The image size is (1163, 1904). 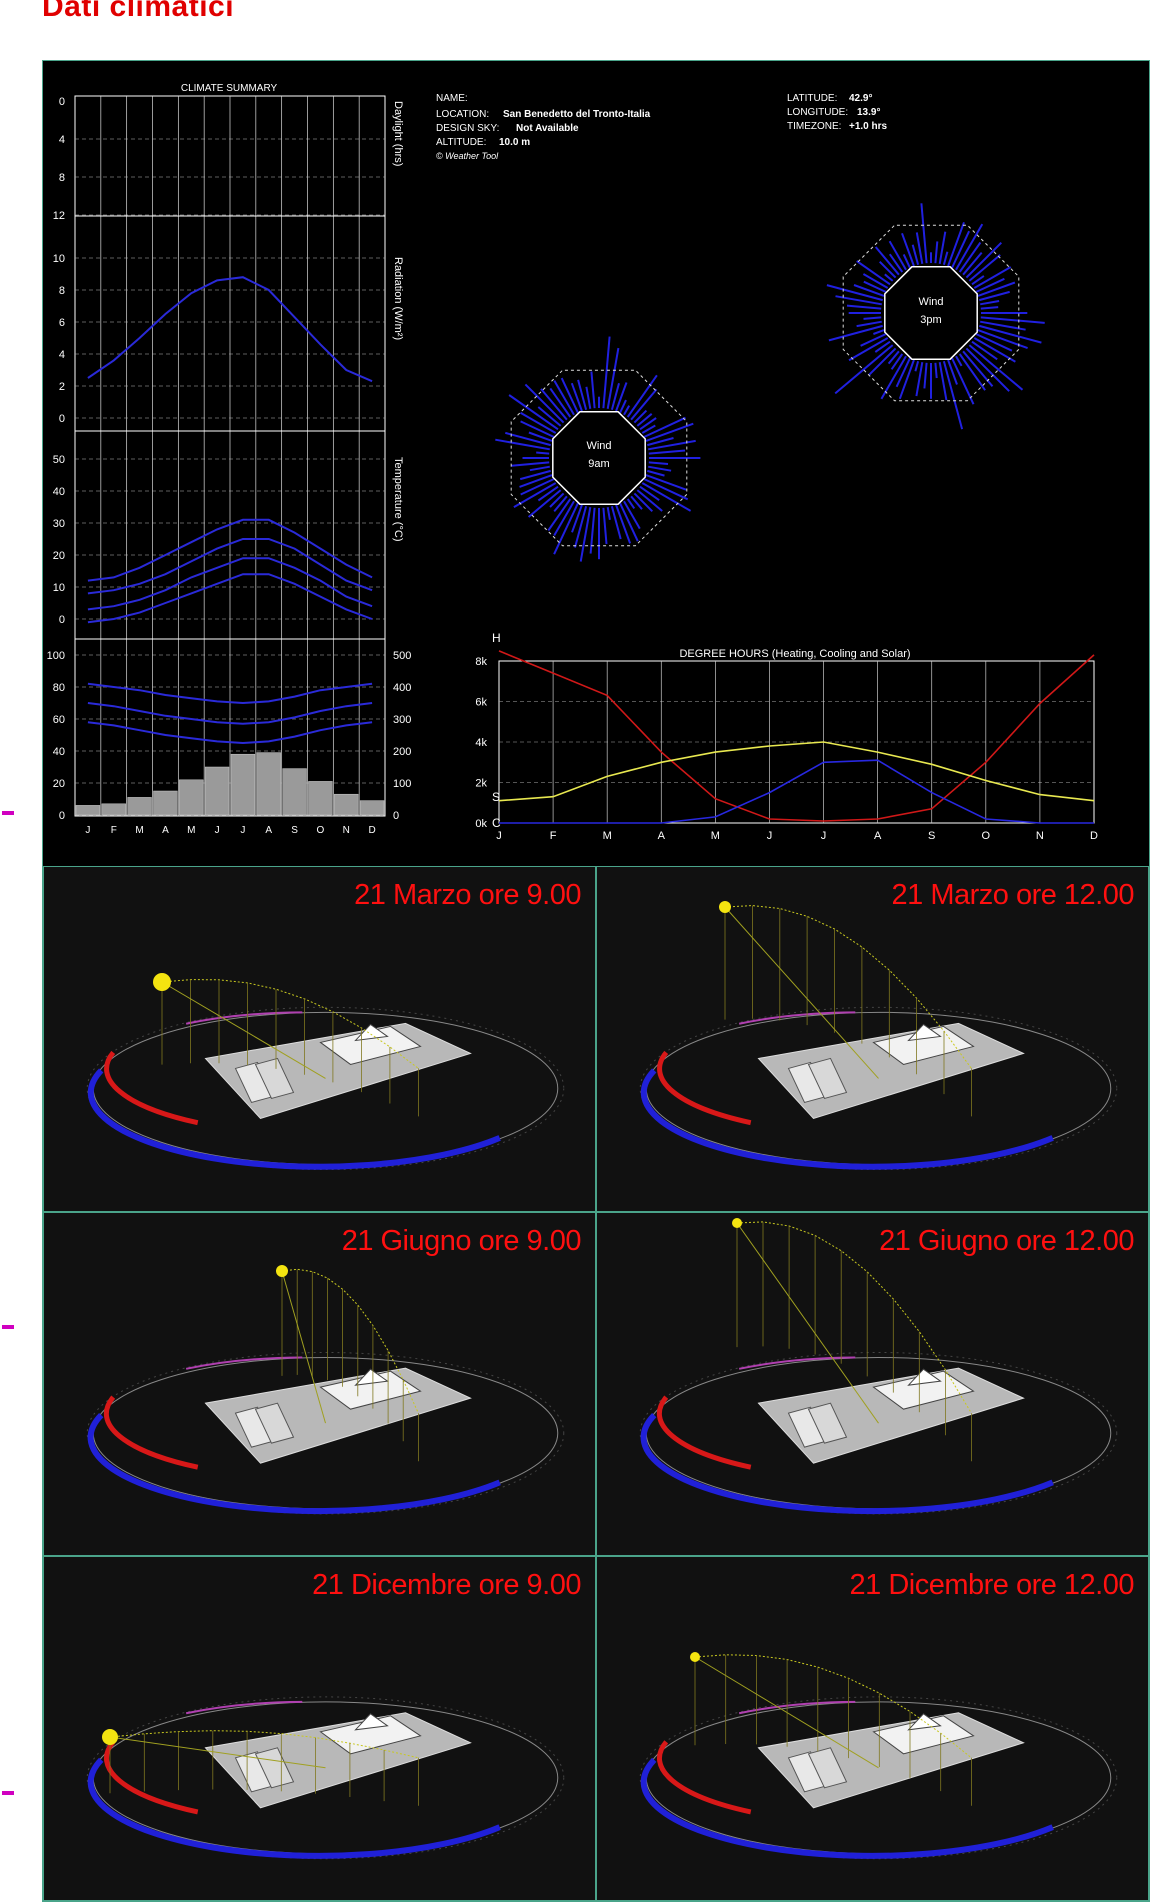 I want to click on radiation-tick: 0, so click(x=62, y=419).